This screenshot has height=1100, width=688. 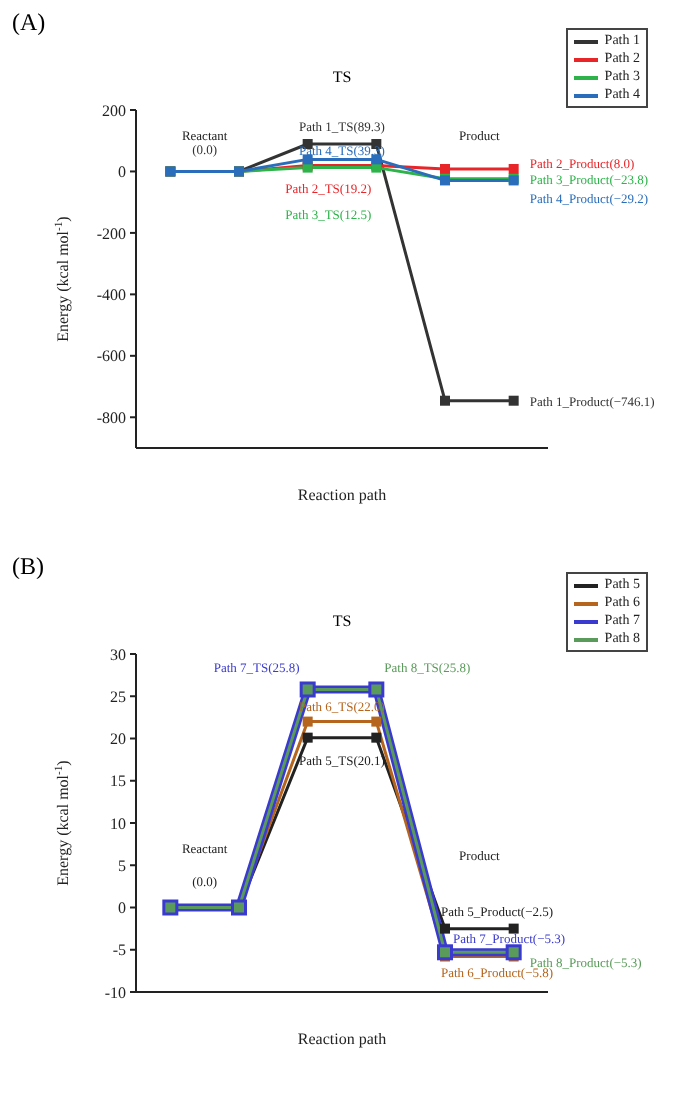 What do you see at coordinates (28, 567) in the screenshot?
I see `chart-title: (B)` at bounding box center [28, 567].